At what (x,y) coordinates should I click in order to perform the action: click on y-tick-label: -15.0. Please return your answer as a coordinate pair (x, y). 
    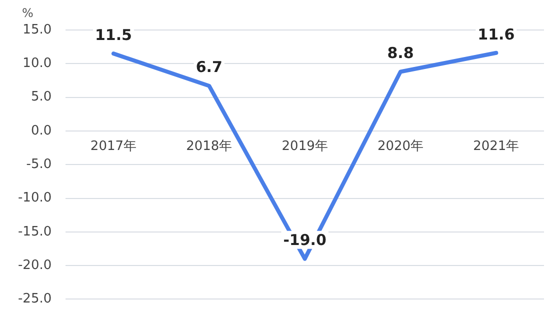
    Looking at the image, I should click on (35, 232).